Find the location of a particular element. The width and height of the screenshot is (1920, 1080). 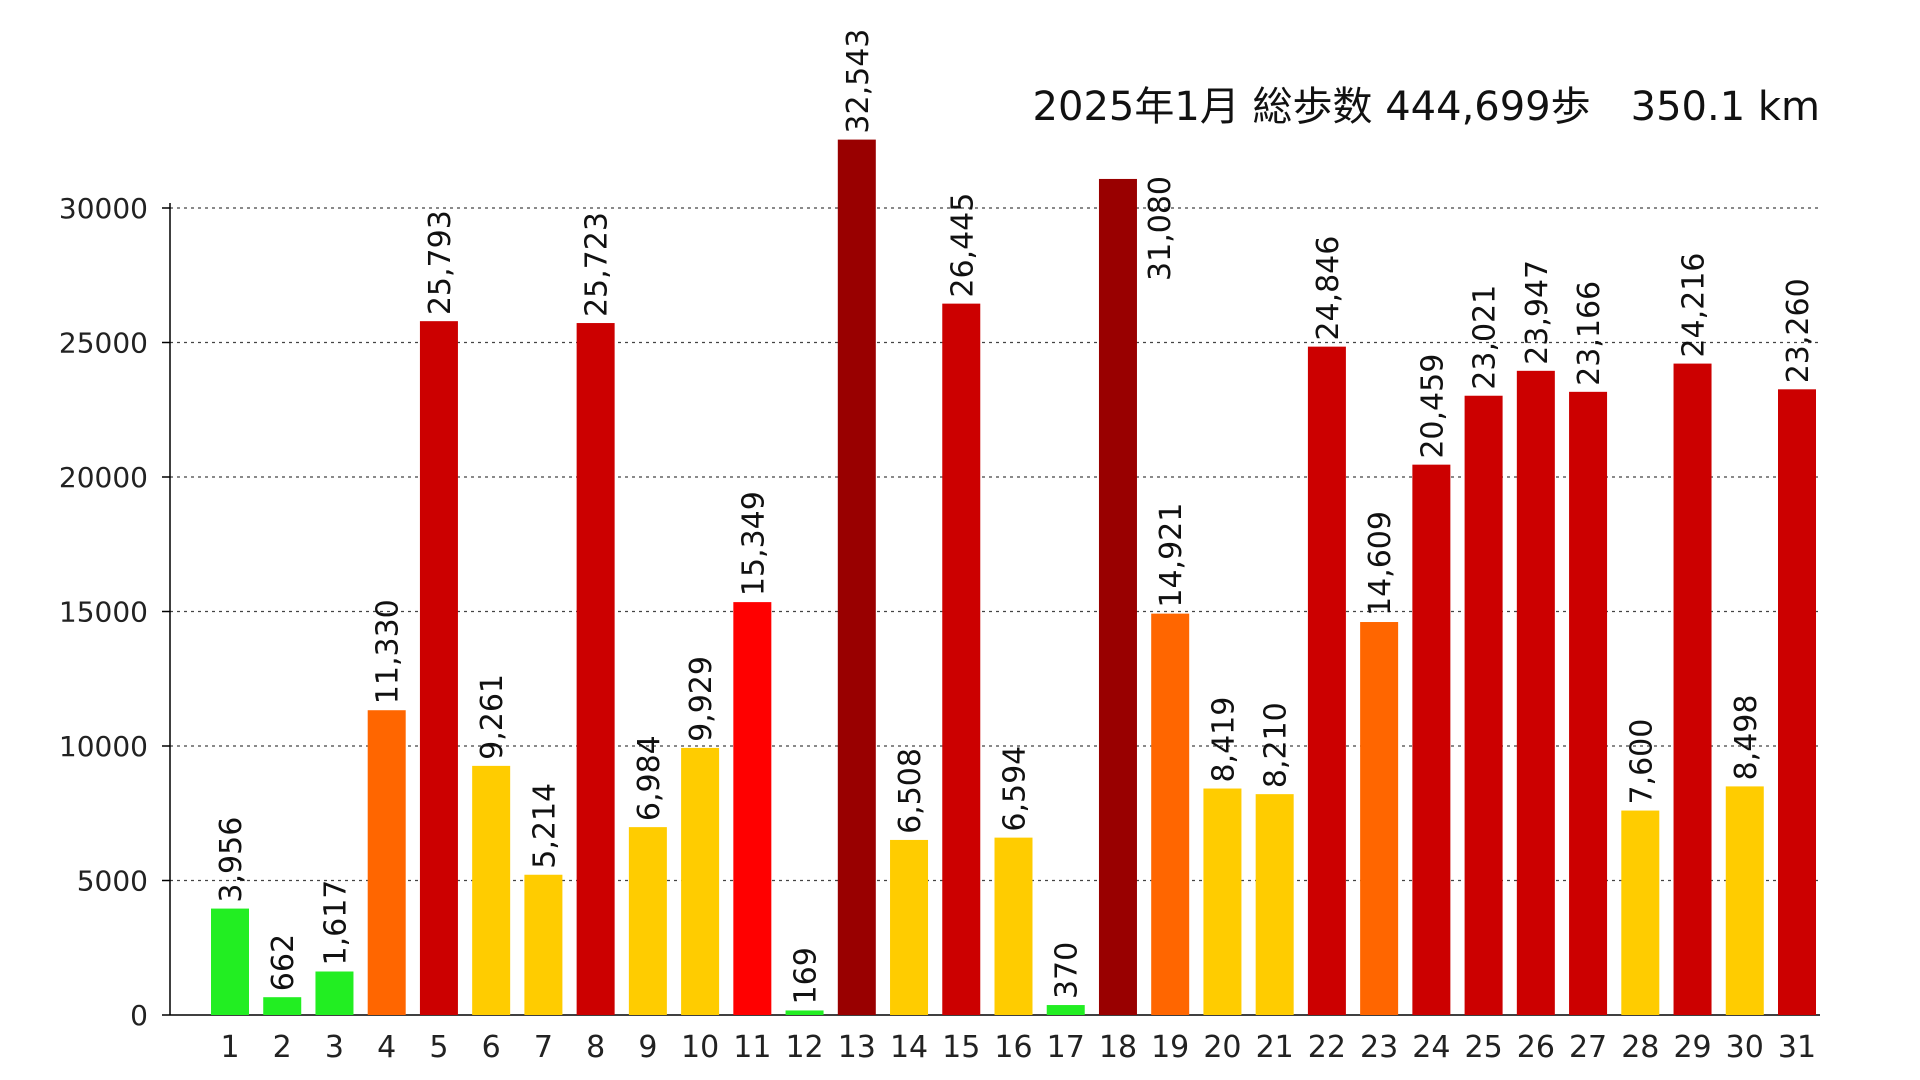

data-label-day-4: 11,330 is located at coordinates (388, 651).